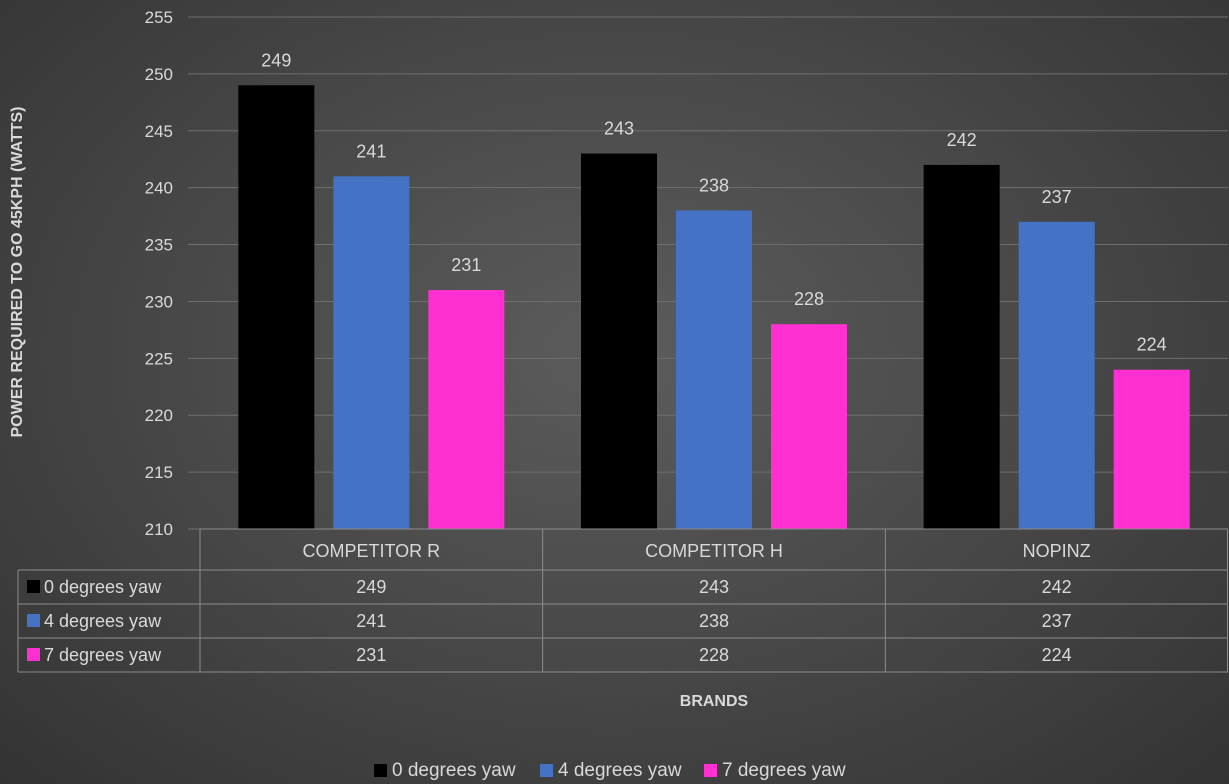 The width and height of the screenshot is (1229, 784). What do you see at coordinates (714, 701) in the screenshot?
I see `x-axis-title: BRANDS` at bounding box center [714, 701].